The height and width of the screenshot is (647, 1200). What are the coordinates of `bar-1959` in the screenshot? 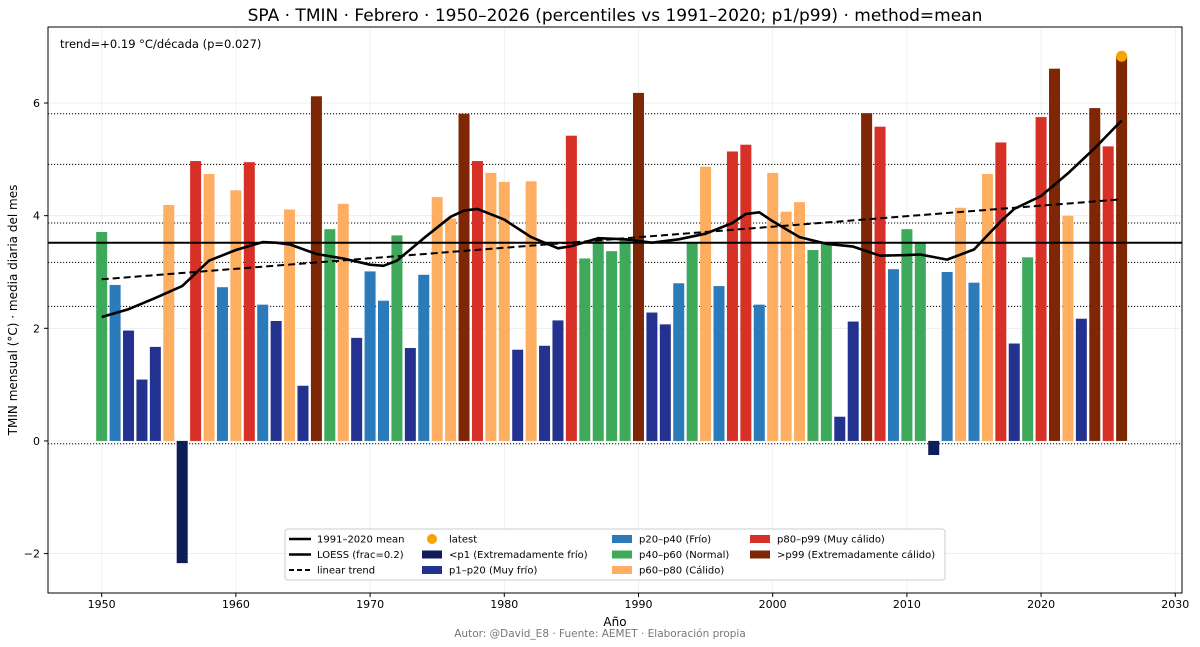 It's located at (222, 364).